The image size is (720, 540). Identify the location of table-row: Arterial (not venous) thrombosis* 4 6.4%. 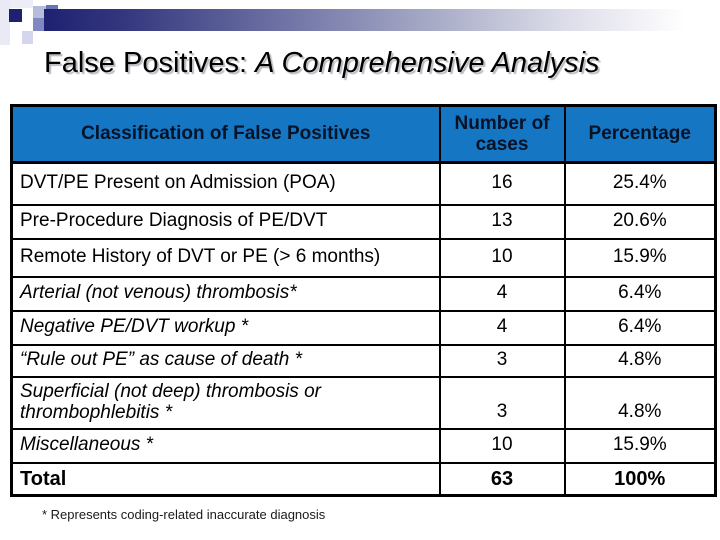
(363, 293).